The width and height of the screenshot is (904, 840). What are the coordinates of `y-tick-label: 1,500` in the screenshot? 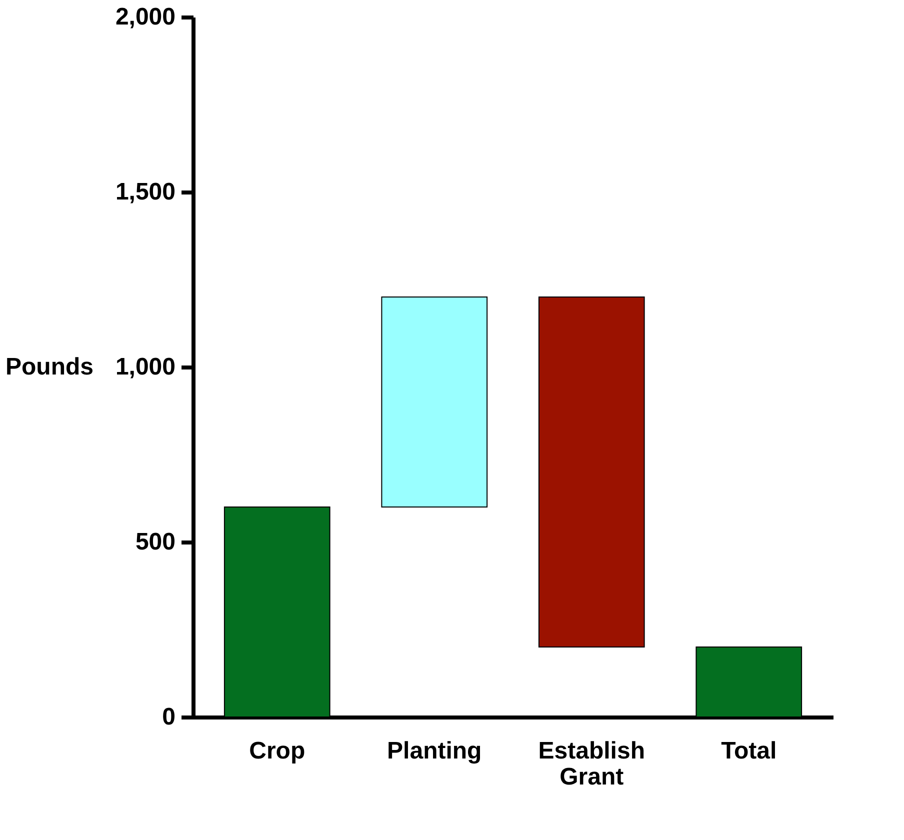 It's located at (145, 192).